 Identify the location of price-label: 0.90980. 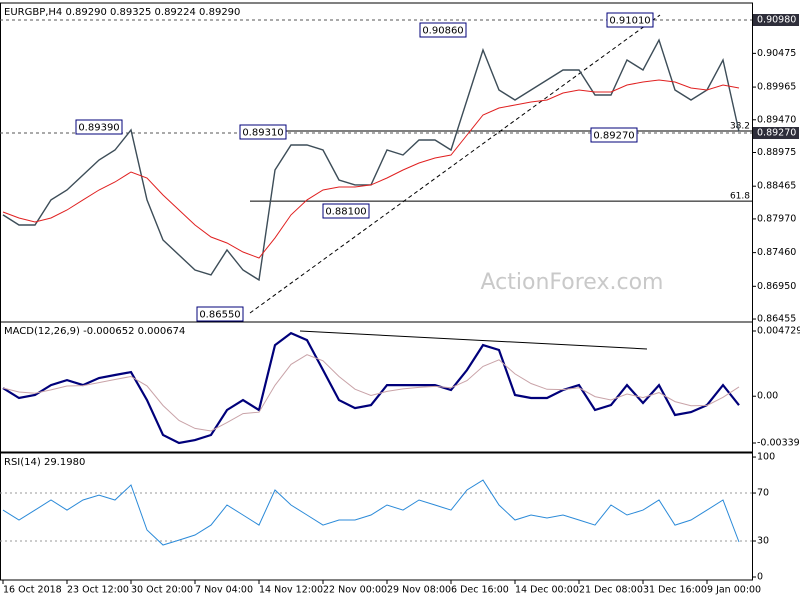
(776, 20).